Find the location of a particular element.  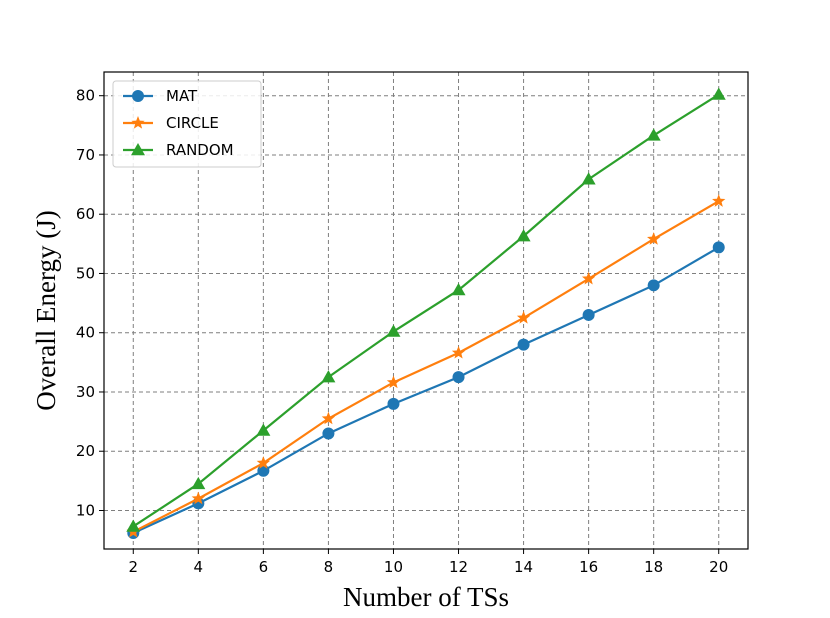

x-tick-label: 16 is located at coordinates (588, 567).